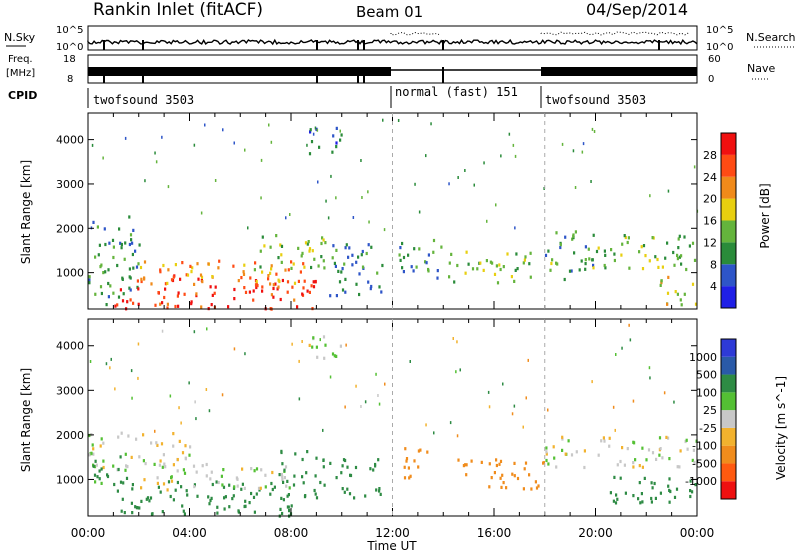 Image resolution: width=800 pixels, height=554 pixels. Describe the element at coordinates (70, 184) in the screenshot. I see `ytick-label: 3000` at that location.